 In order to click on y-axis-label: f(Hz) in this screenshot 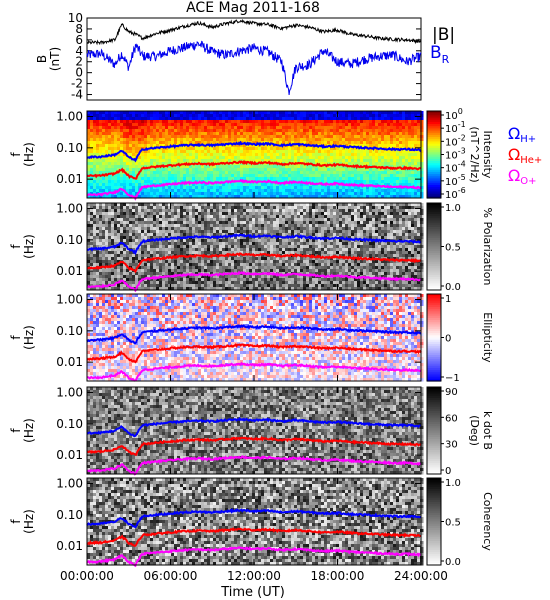, I will do `click(22, 154)`.